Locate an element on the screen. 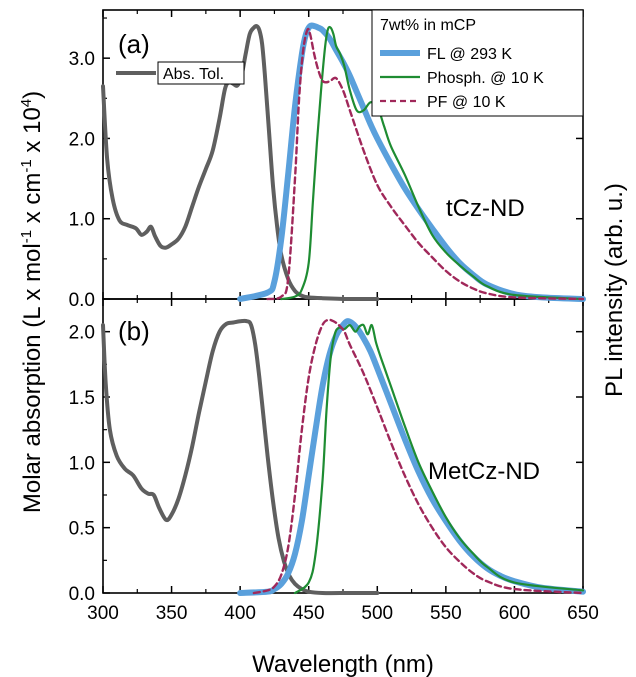  legend-box is located at coordinates (477, 63).